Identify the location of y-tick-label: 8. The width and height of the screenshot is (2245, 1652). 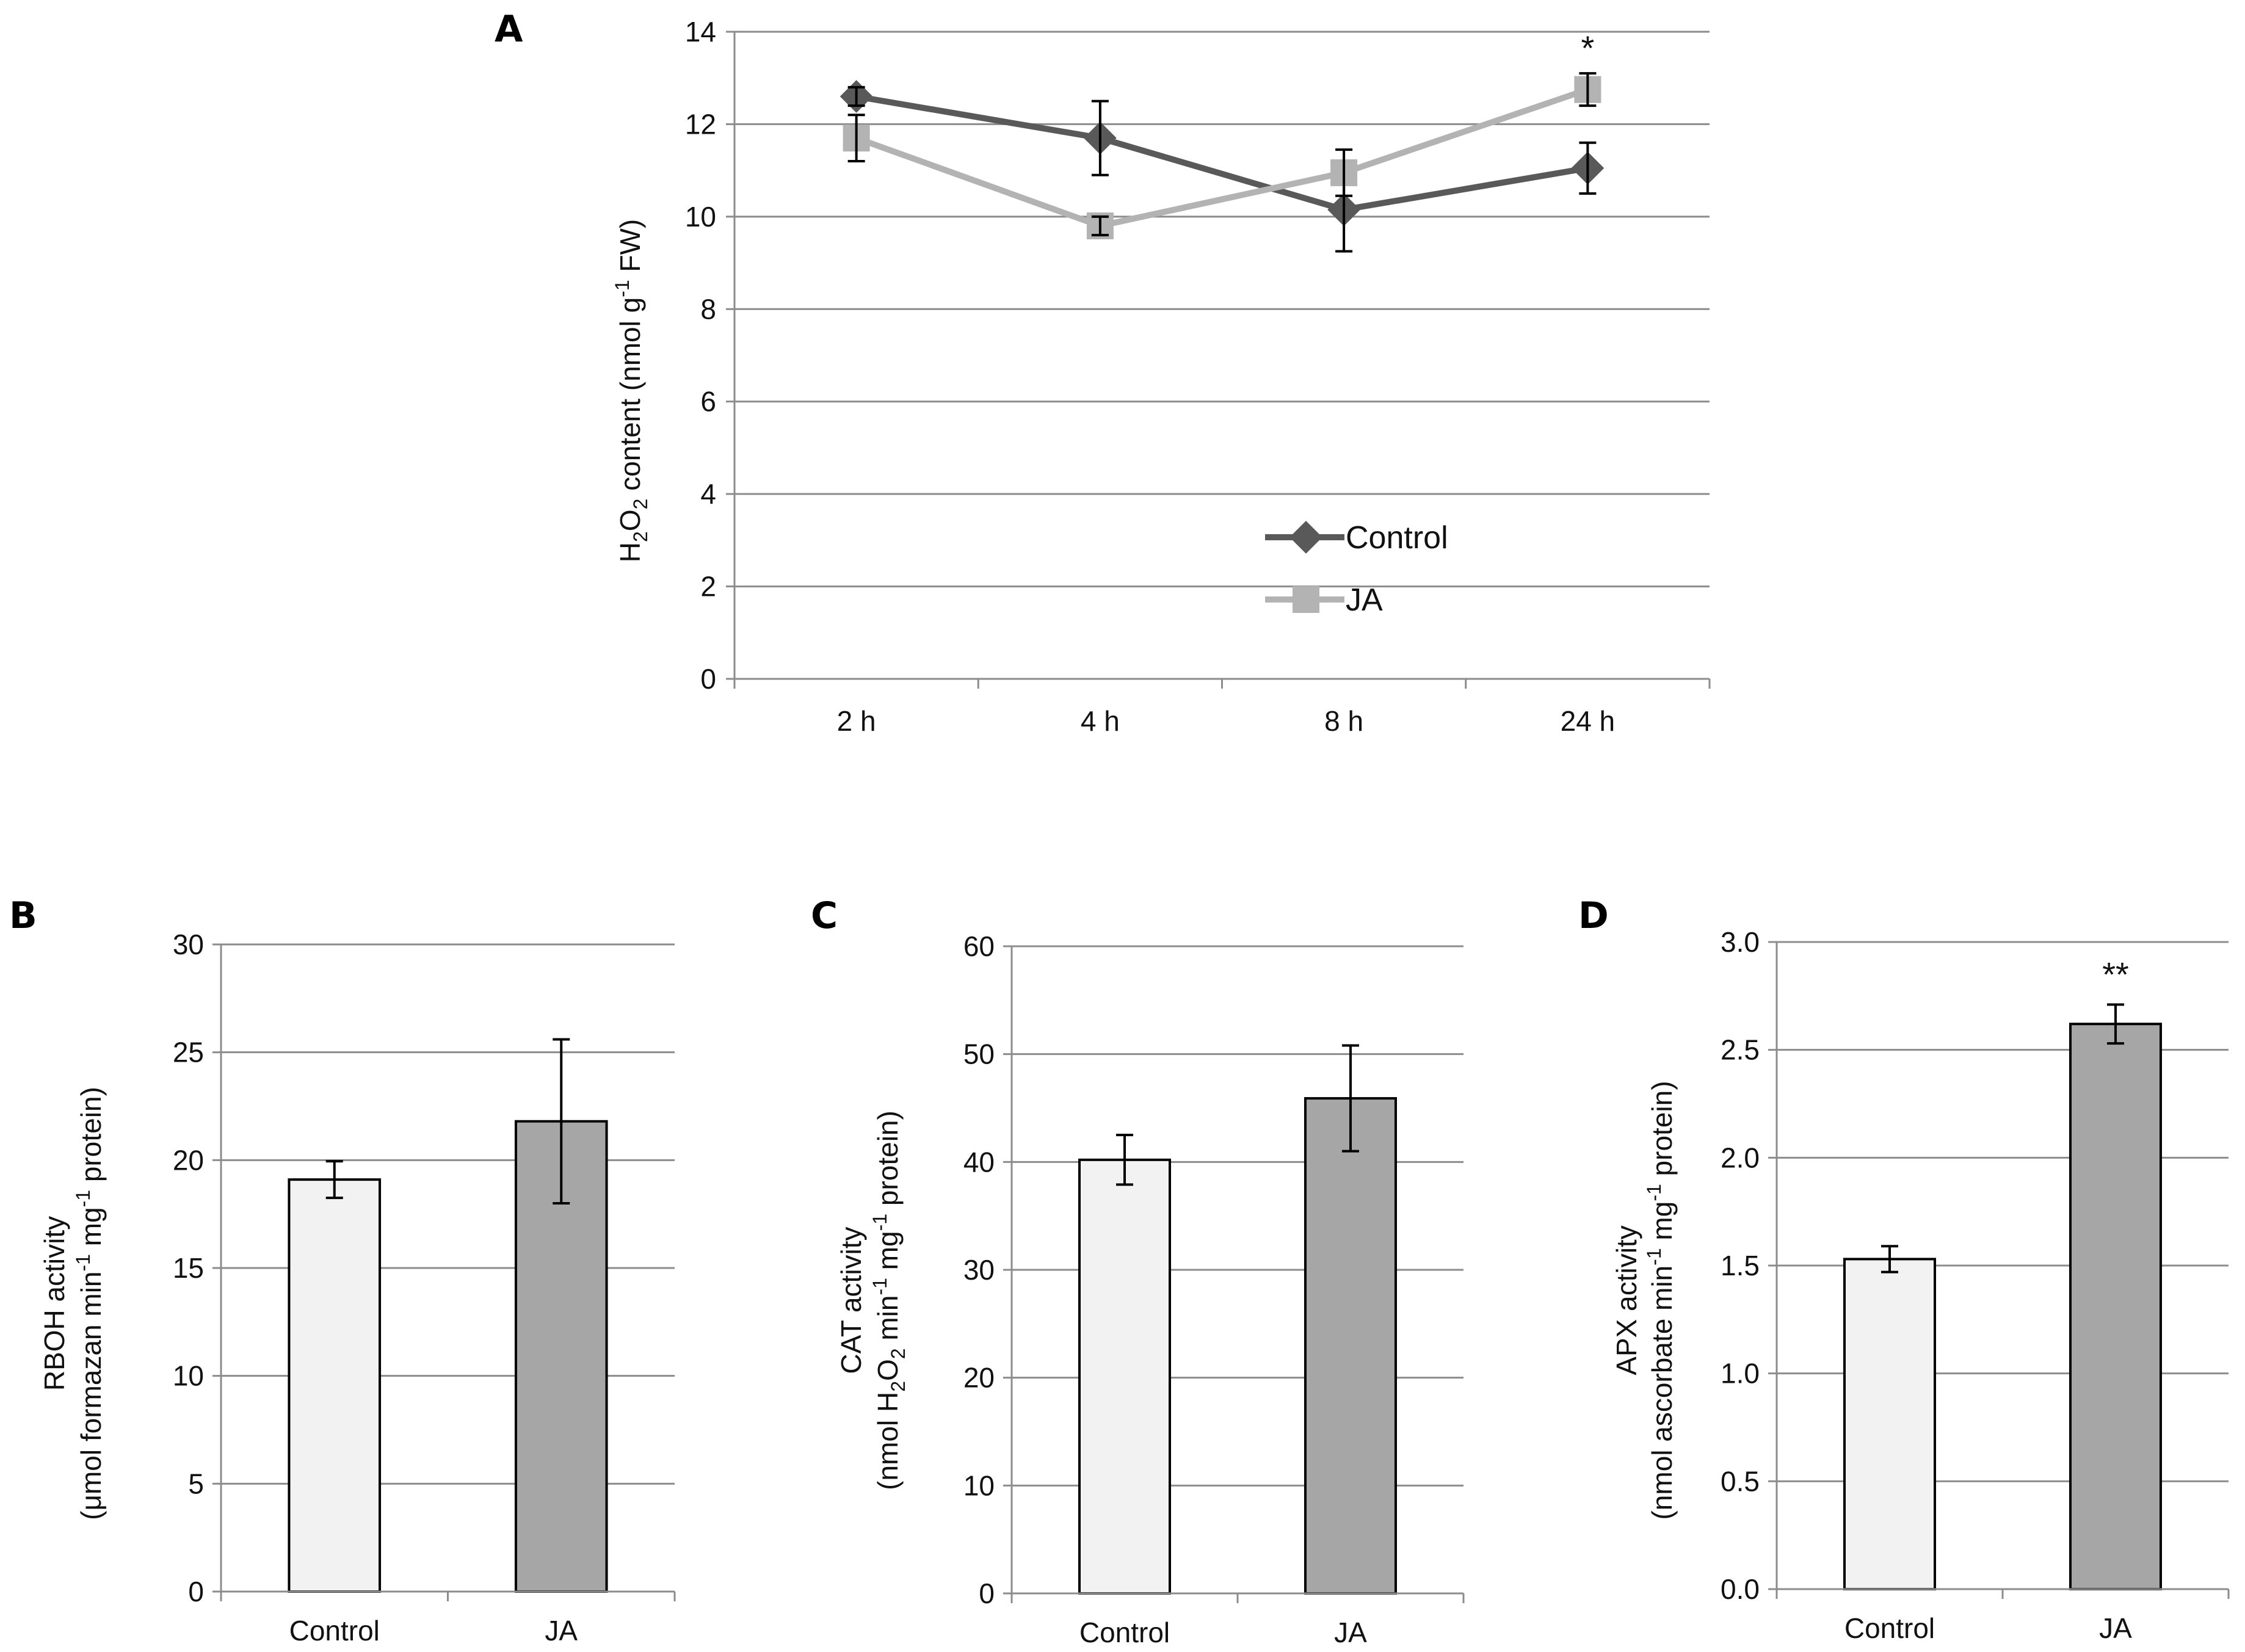
(708, 309).